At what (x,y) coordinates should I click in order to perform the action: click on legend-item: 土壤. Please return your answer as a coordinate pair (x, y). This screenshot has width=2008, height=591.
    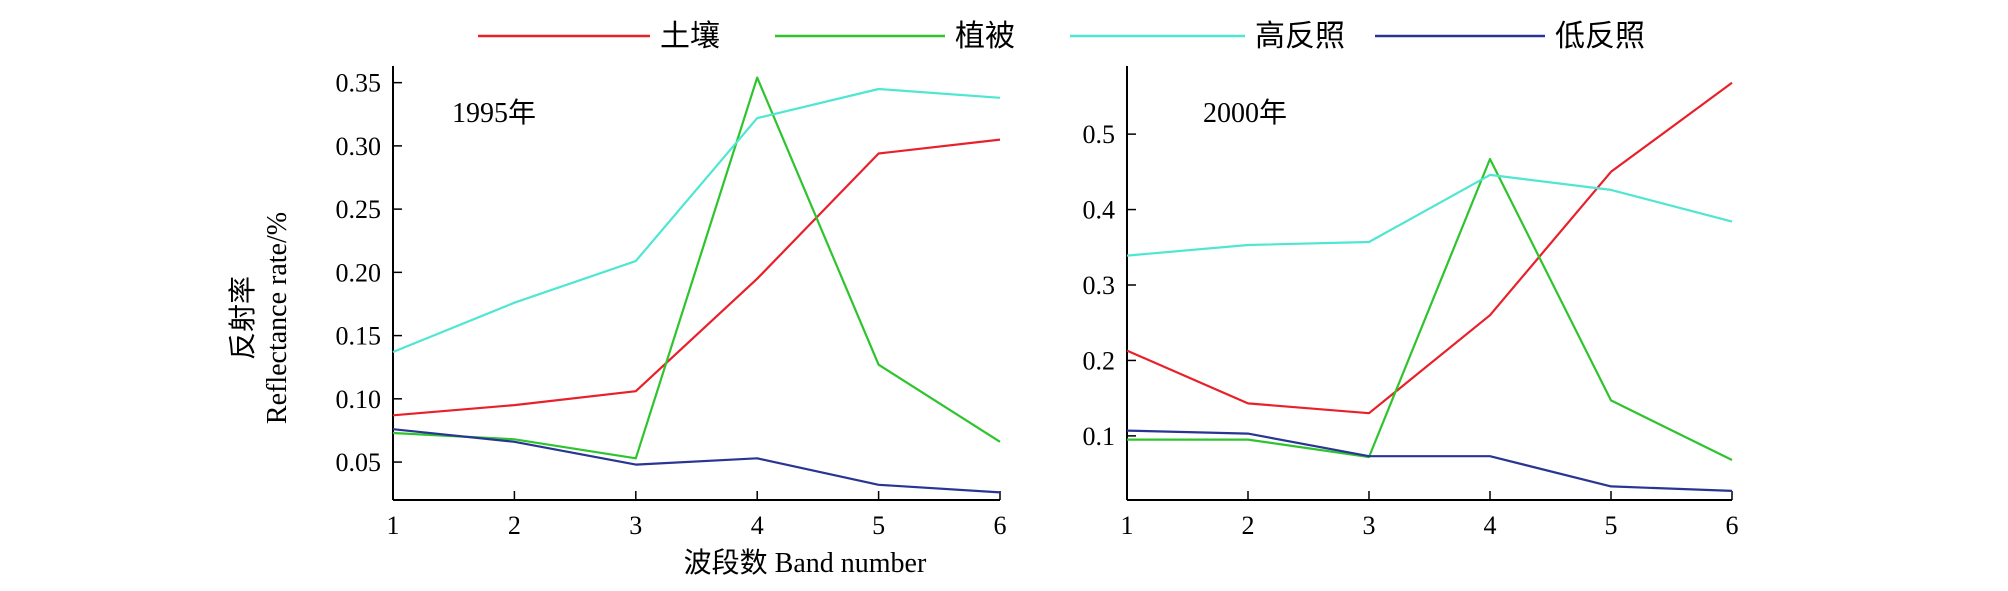
    Looking at the image, I should click on (599, 36).